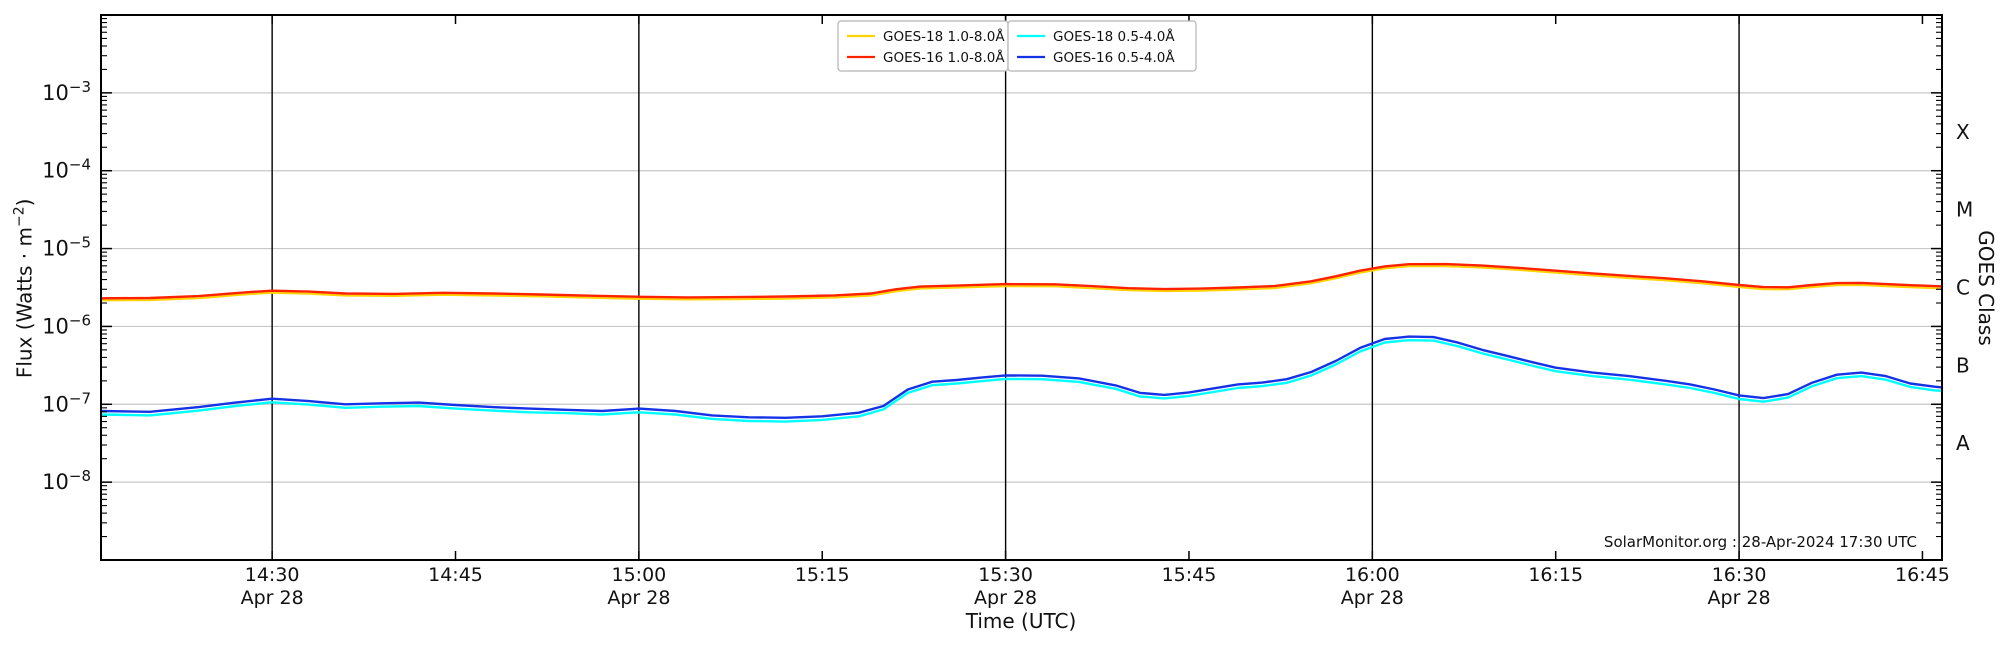  I want to click on y-tick-label: 10⁻⁷, so click(66, 402).